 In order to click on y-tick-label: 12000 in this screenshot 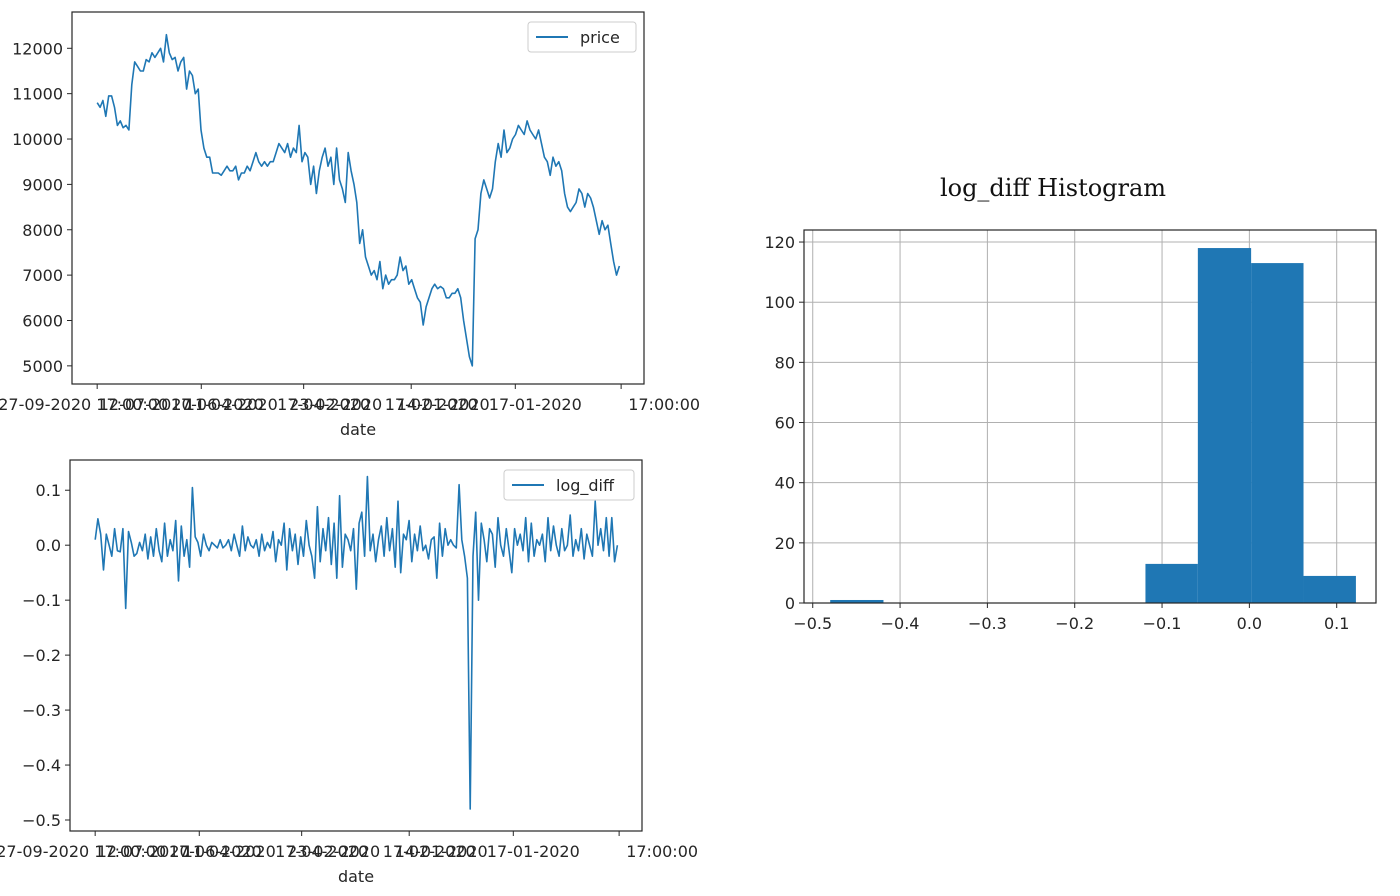, I will do `click(37, 48)`.